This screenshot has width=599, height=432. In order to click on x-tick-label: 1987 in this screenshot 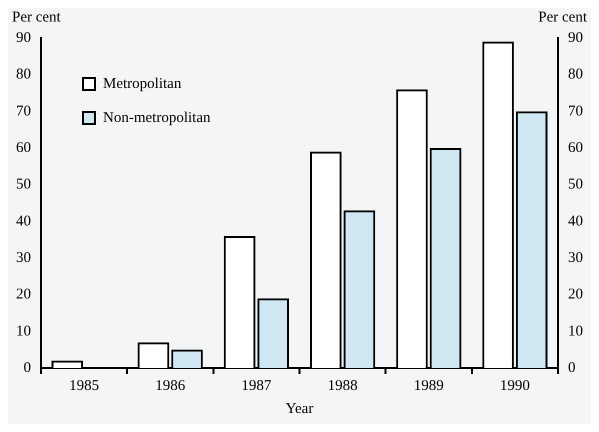, I will do `click(256, 386)`.